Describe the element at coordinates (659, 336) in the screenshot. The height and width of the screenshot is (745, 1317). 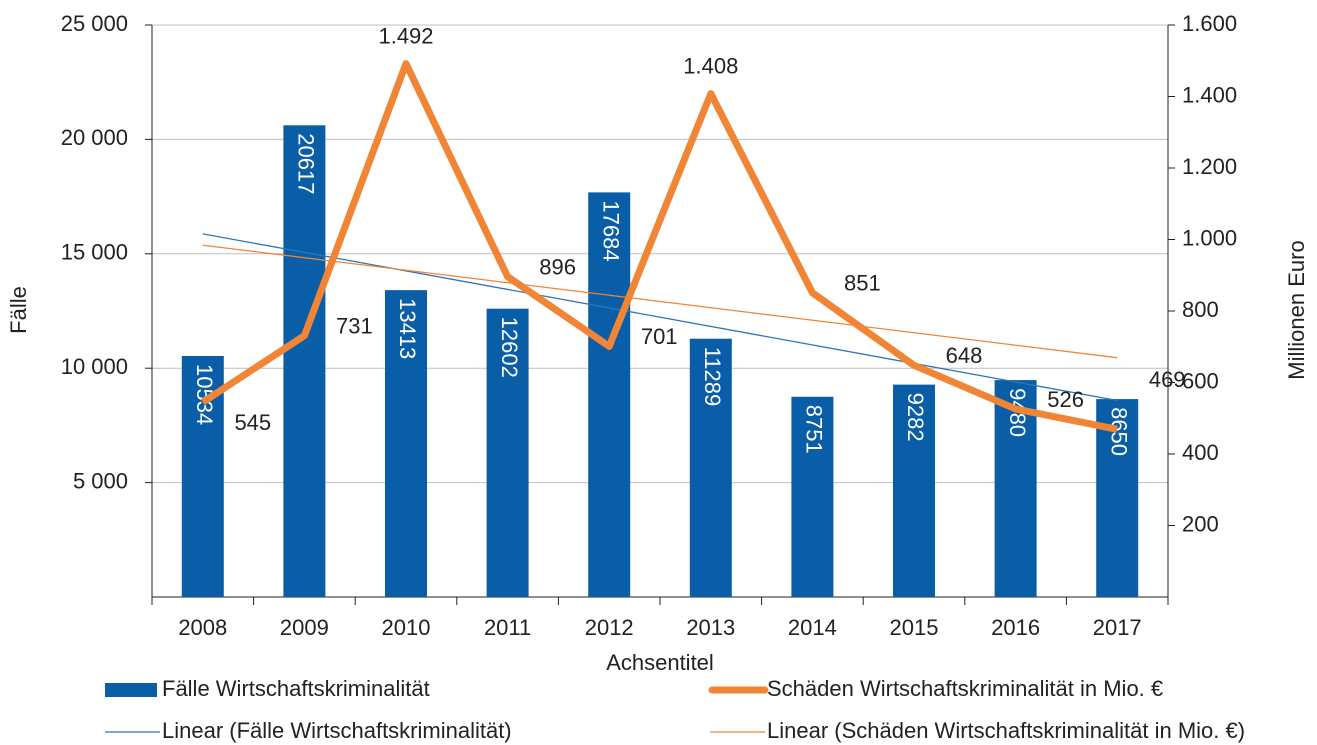
I see `line-value-label: 701` at that location.